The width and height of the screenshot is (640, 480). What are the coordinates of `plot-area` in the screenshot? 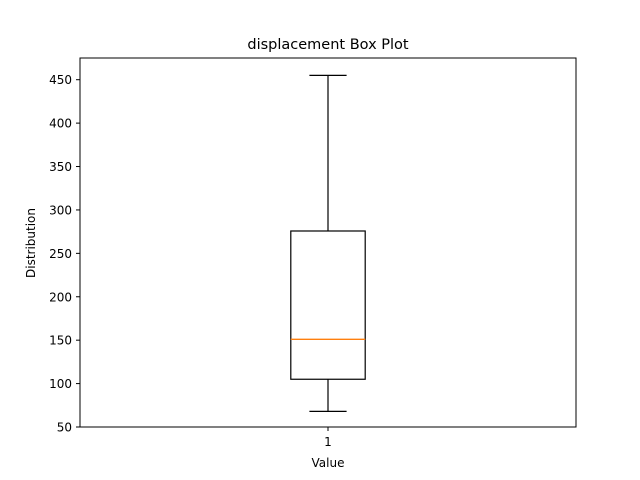 It's located at (328, 243).